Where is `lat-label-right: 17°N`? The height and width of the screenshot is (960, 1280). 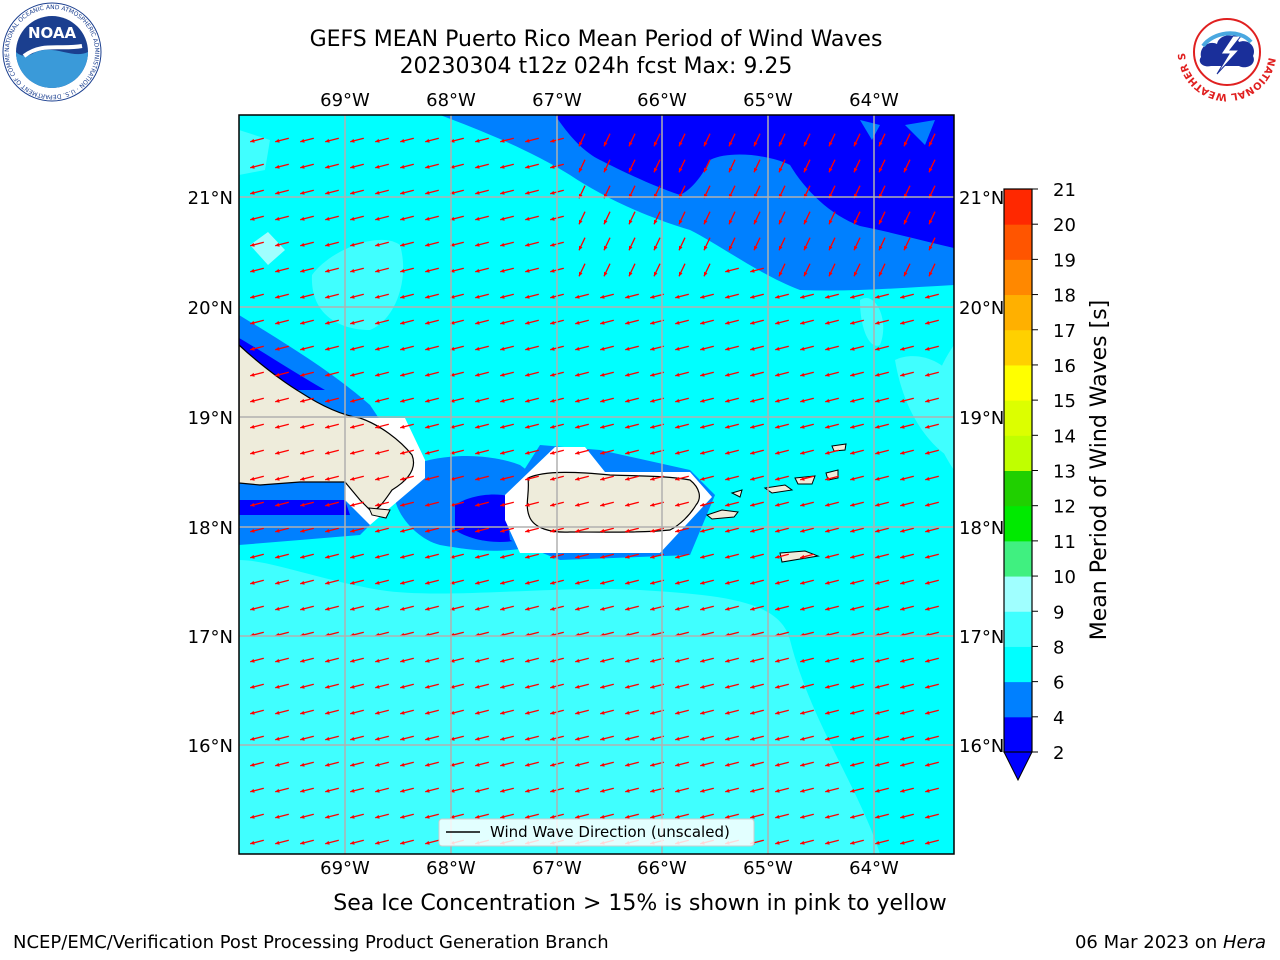 lat-label-right: 17°N is located at coordinates (981, 637).